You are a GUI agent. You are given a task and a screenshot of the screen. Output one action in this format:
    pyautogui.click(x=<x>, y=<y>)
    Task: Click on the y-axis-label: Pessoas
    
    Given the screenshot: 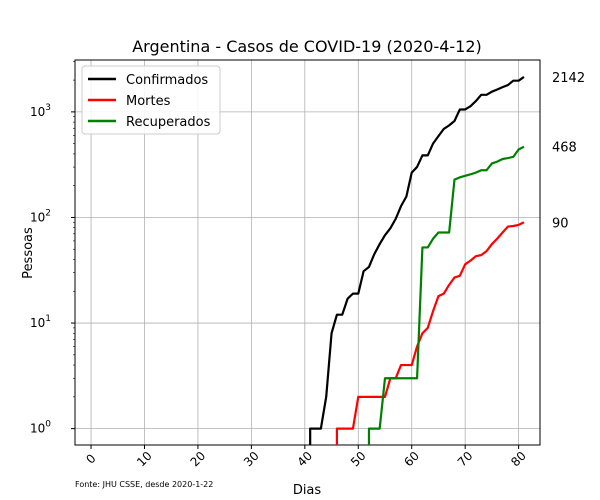 What is the action you would take?
    pyautogui.click(x=28, y=253)
    